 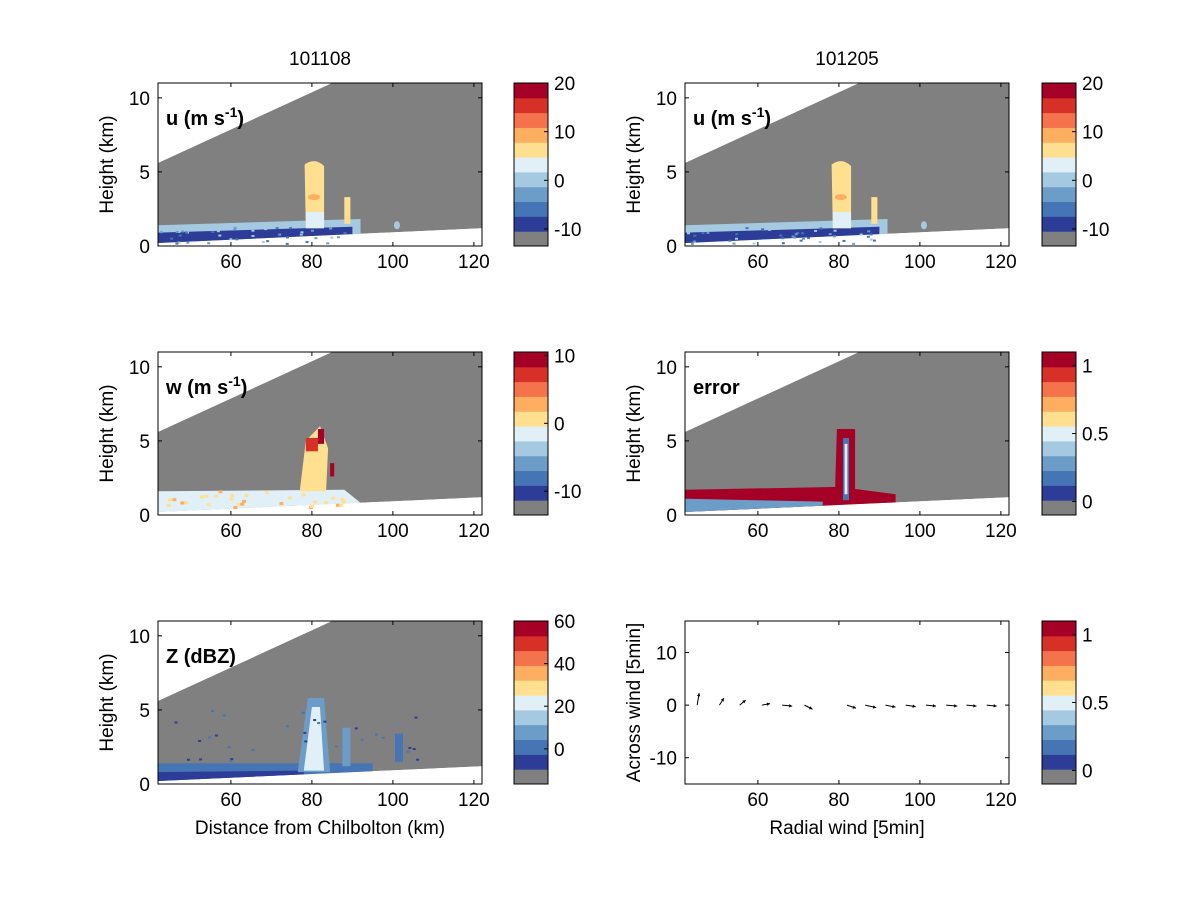 What do you see at coordinates (347, 210) in the screenshot?
I see `secondary-cell` at bounding box center [347, 210].